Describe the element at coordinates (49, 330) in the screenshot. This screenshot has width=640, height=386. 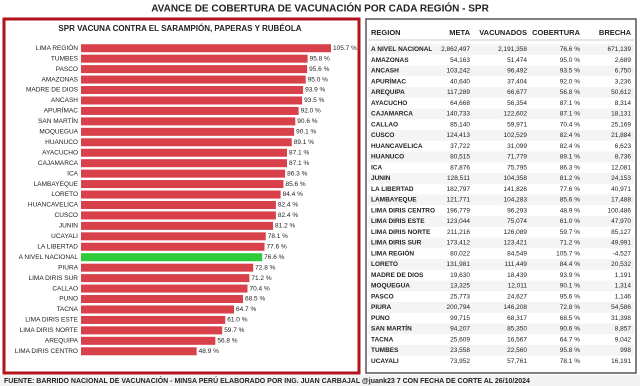
I see `category-label: LIMA DIRIS NORTE` at that location.